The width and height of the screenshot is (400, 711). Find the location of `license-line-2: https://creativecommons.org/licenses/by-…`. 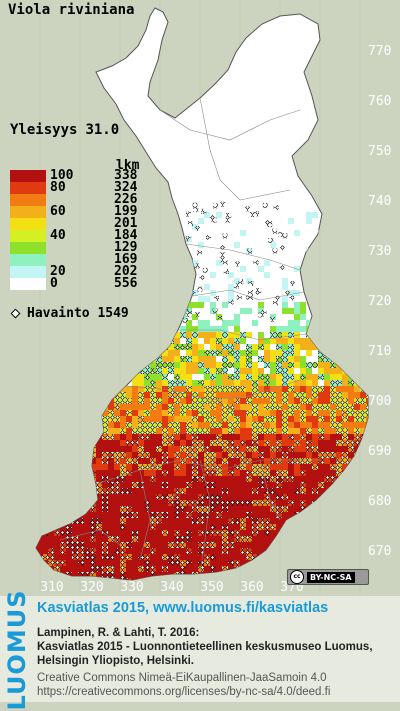

license-line-2: https://creativecommons.org/licenses/by-… is located at coordinates (184, 692).